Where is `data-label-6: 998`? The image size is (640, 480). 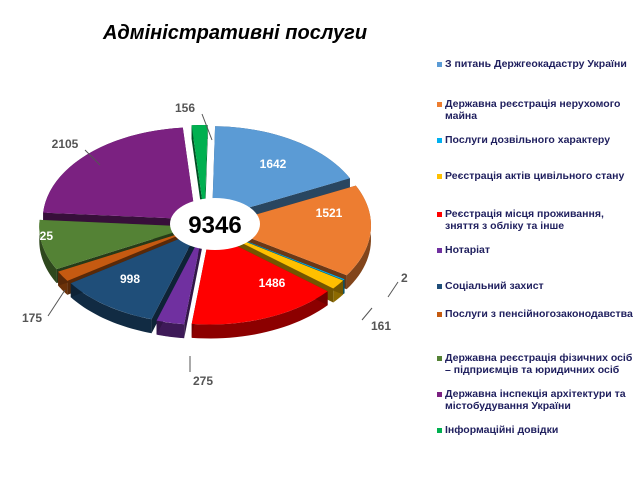
data-label-6: 998 is located at coordinates (130, 279).